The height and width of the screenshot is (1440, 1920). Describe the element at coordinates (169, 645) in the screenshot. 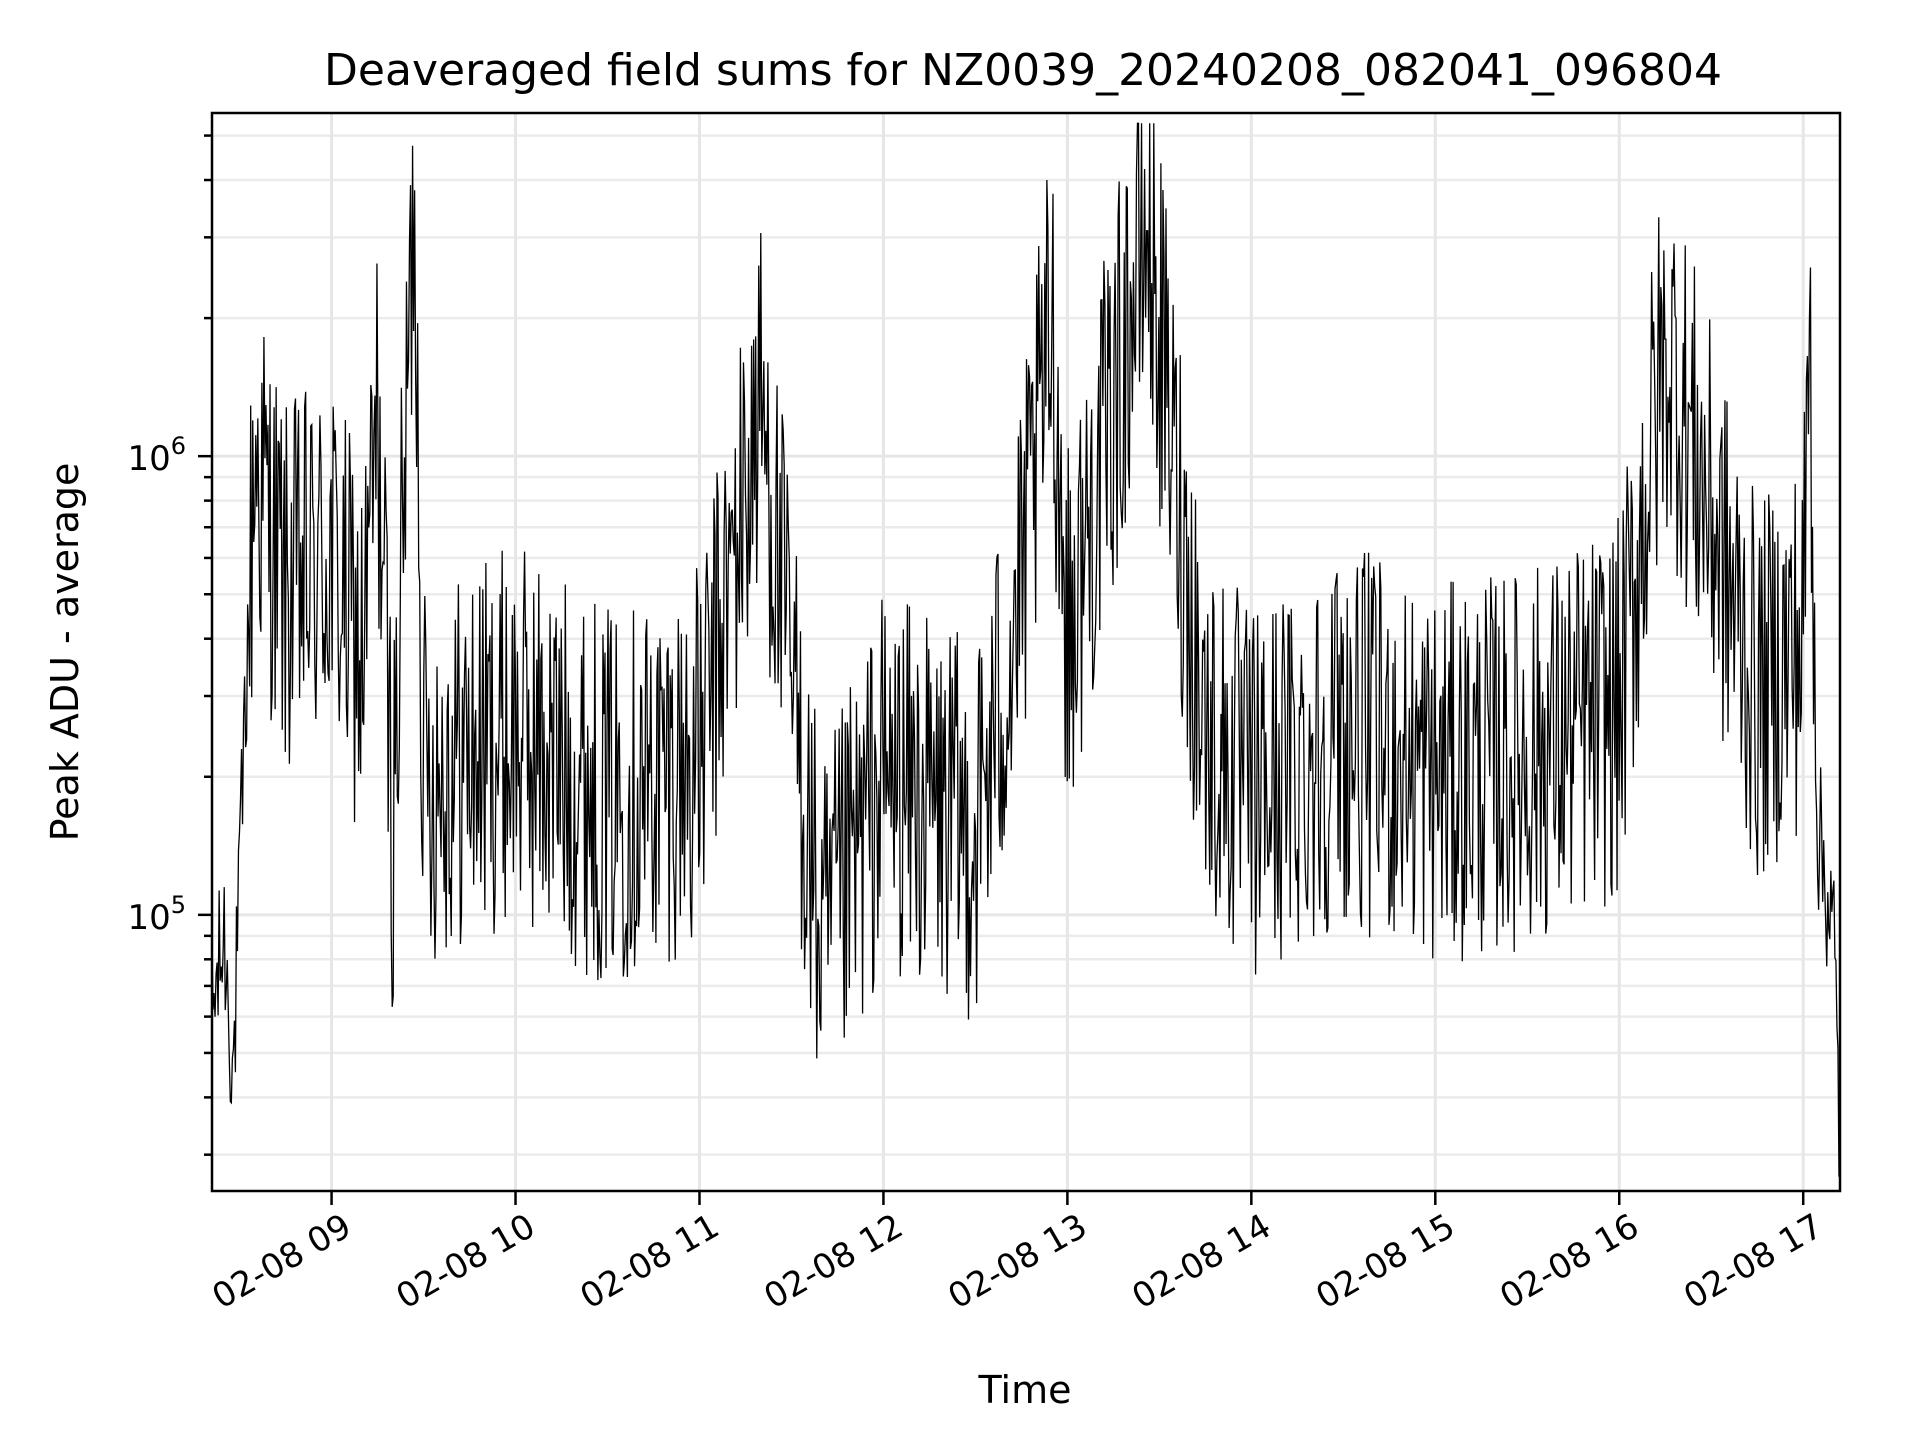

I see `y-axis-ticks: 10⁵ 10⁶` at that location.